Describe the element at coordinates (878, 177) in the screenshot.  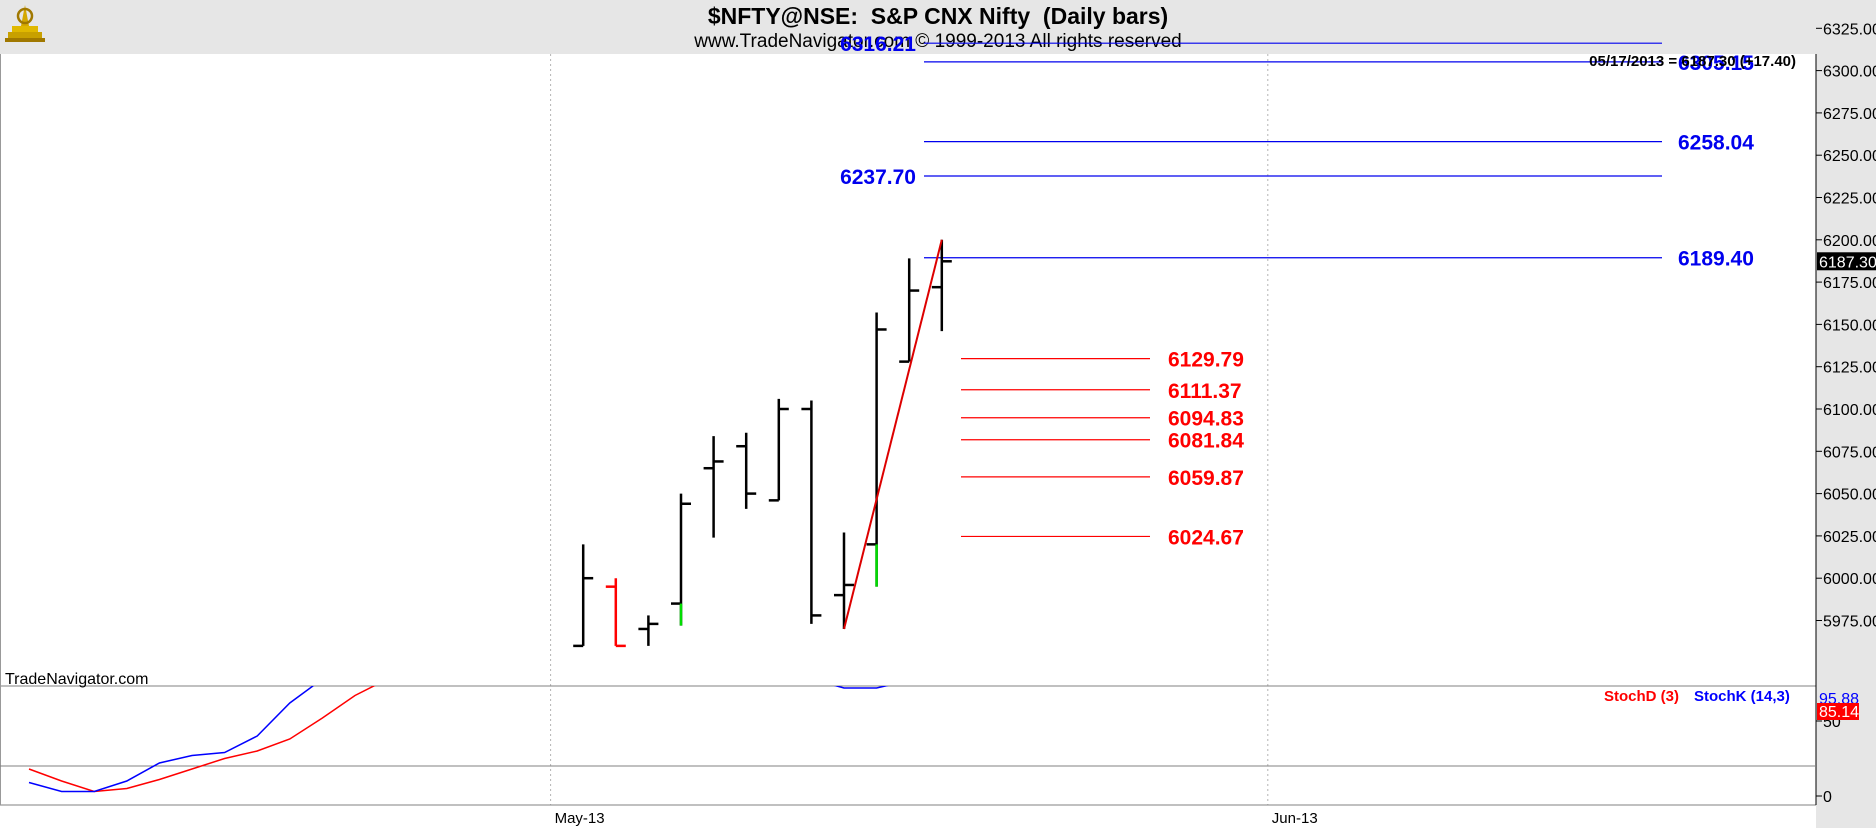
I see `price-level-label: 6237.70` at that location.